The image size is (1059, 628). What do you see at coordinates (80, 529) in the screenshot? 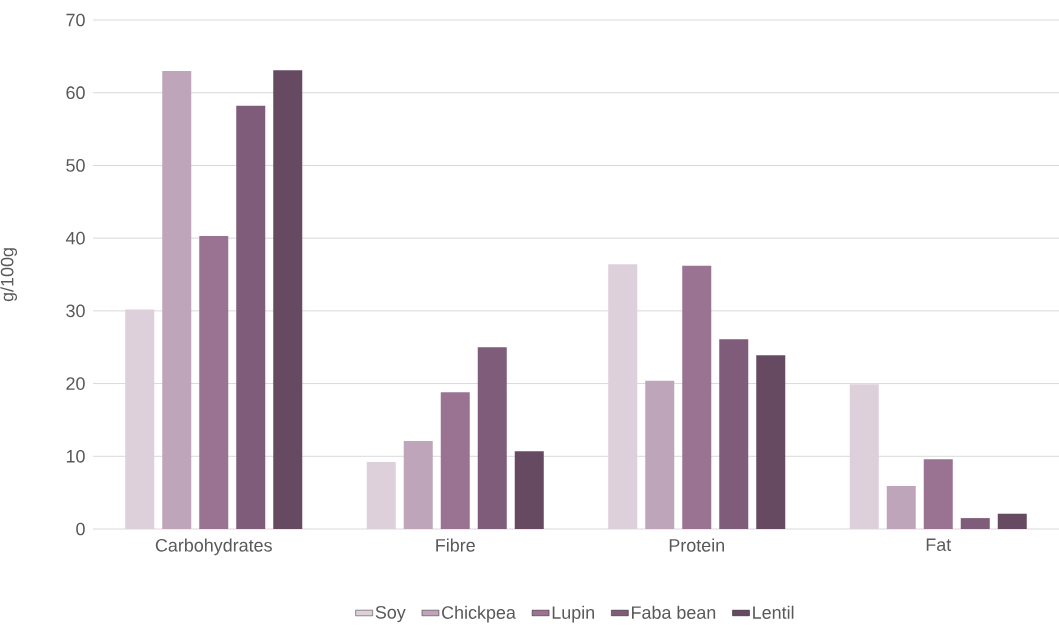
I see `y-tick-label: 0` at bounding box center [80, 529].